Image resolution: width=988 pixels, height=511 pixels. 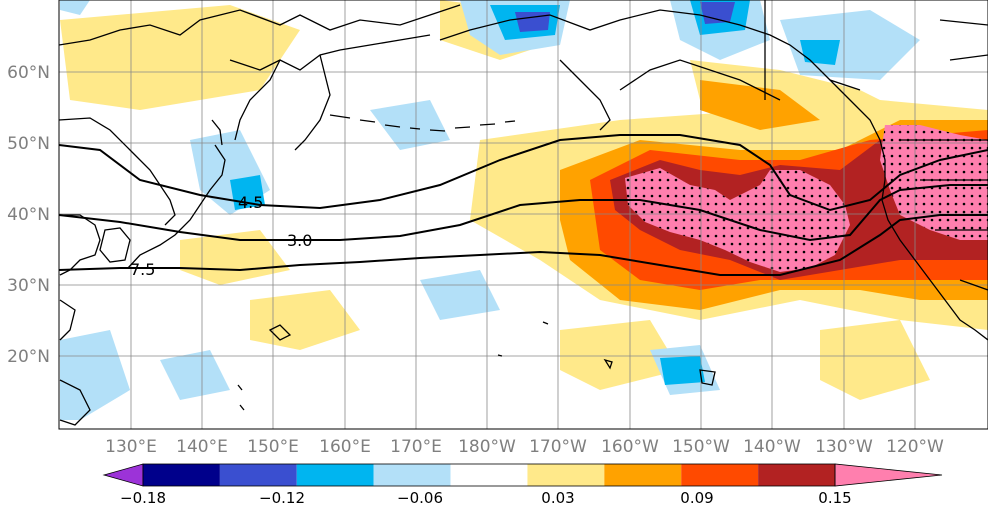 I want to click on colorbar-extend-min, so click(x=123, y=475).